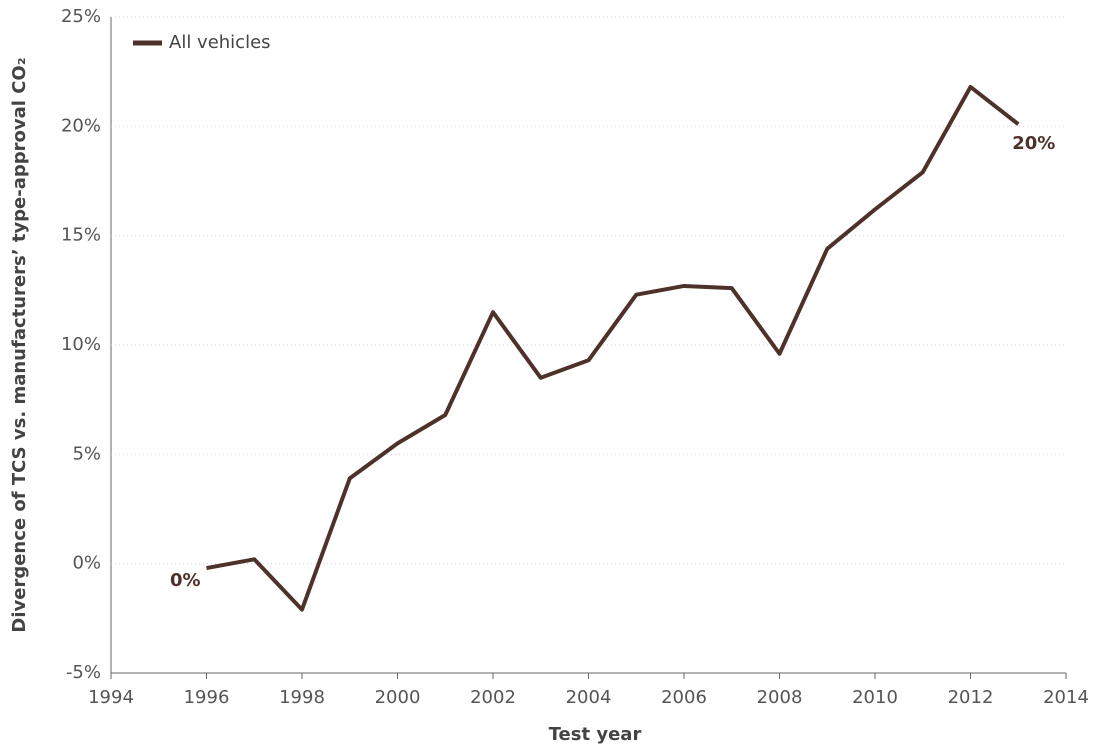 Image resolution: width=1100 pixels, height=751 pixels. I want to click on x-tick-label: 1994, so click(111, 697).